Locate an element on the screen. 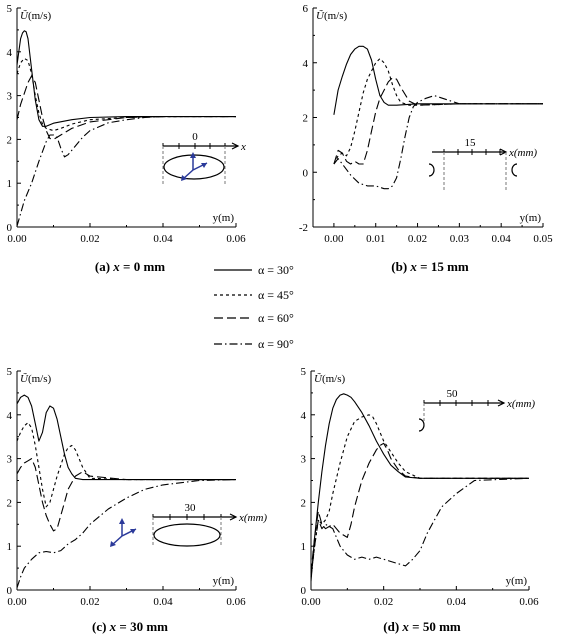 This screenshot has width=565, height=635. legend-label-2: α = 45° is located at coordinates (276, 295).